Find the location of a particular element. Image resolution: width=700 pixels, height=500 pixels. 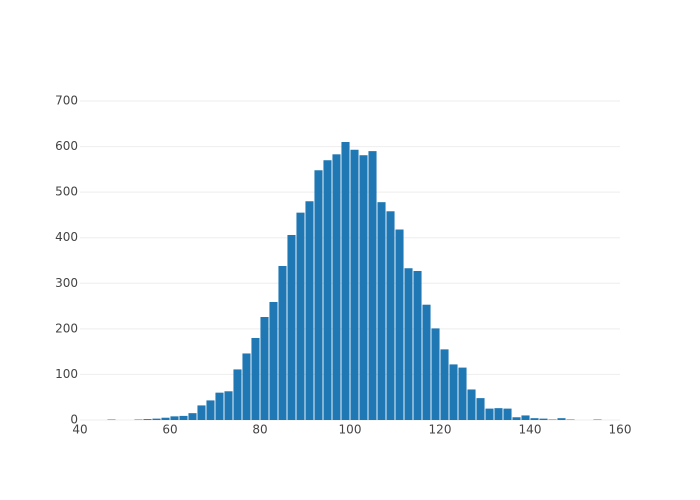

x-tick-label: 120 is located at coordinates (440, 430).